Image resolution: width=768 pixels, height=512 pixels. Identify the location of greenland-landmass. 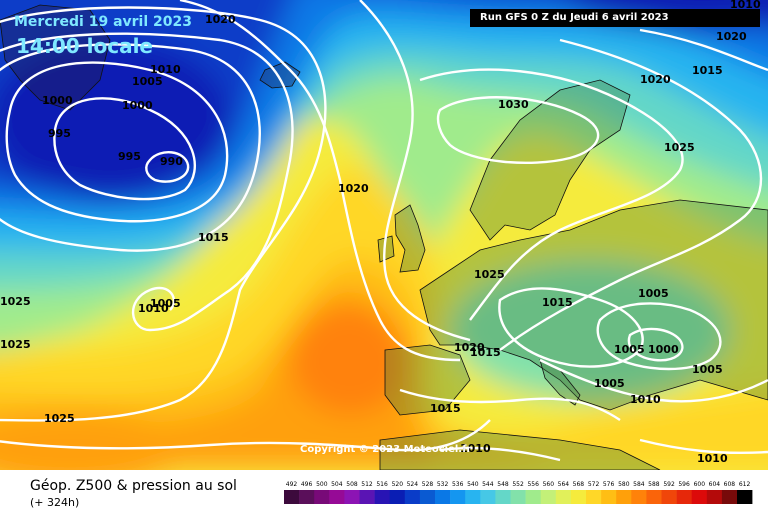
(55, 57).